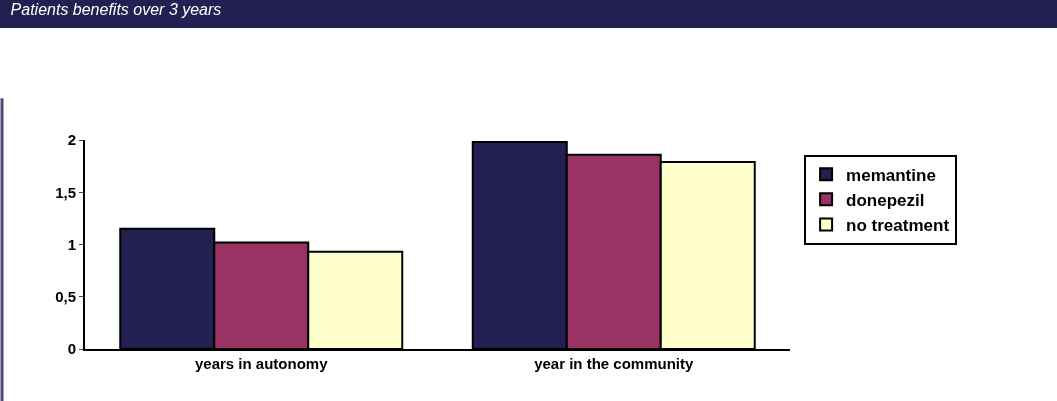  Describe the element at coordinates (71, 140) in the screenshot. I see `y-tick-label: 2` at that location.